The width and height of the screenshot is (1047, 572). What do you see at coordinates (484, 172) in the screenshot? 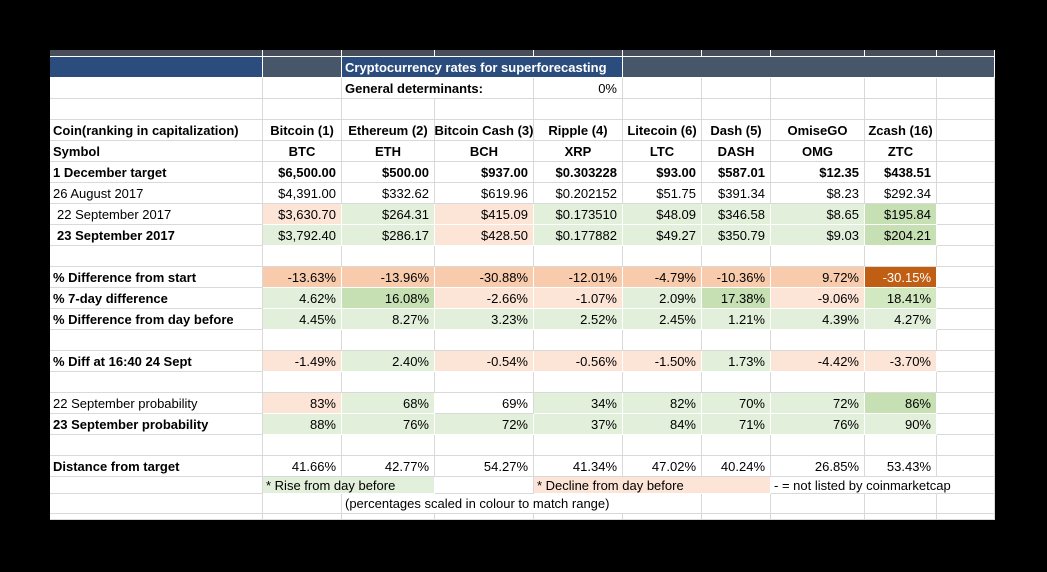
I see `value-cell: $937.00` at bounding box center [484, 172].